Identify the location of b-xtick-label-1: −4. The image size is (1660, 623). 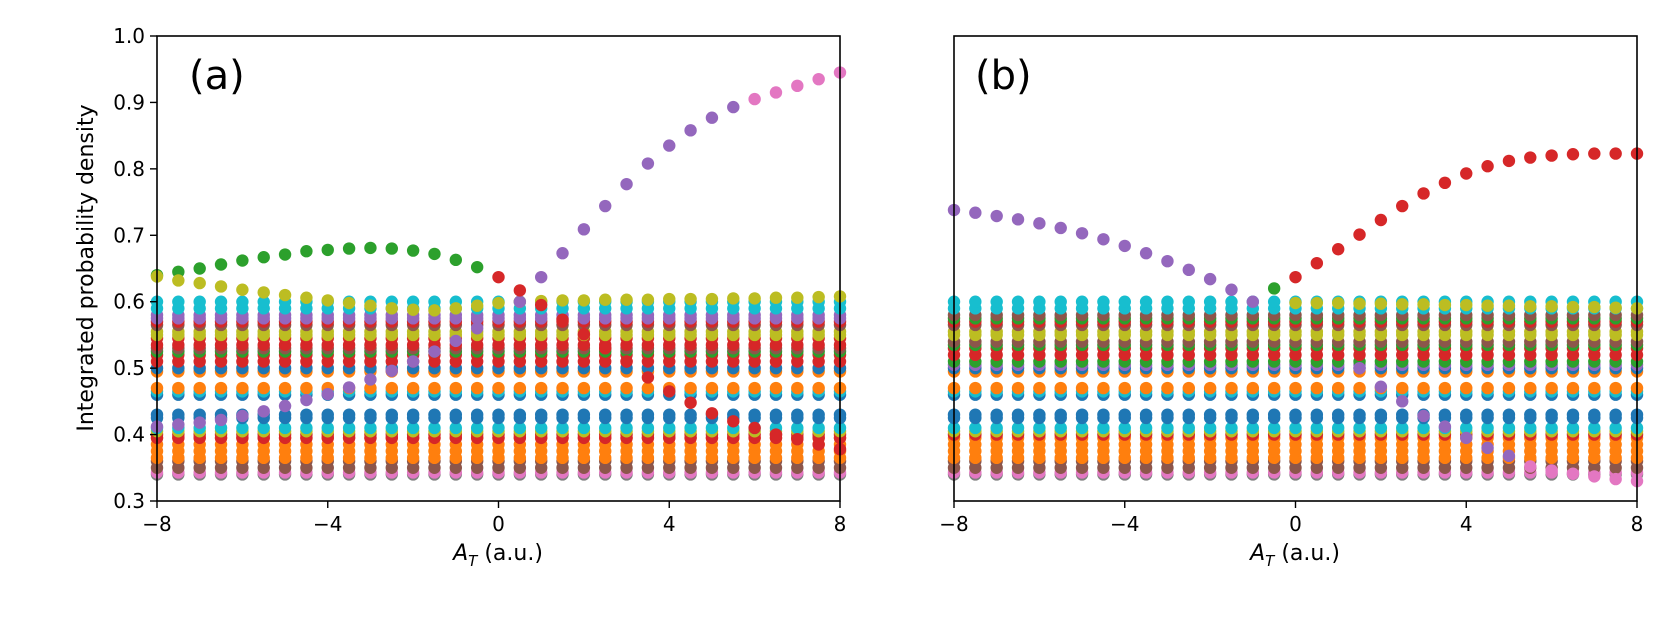
(1124, 524).